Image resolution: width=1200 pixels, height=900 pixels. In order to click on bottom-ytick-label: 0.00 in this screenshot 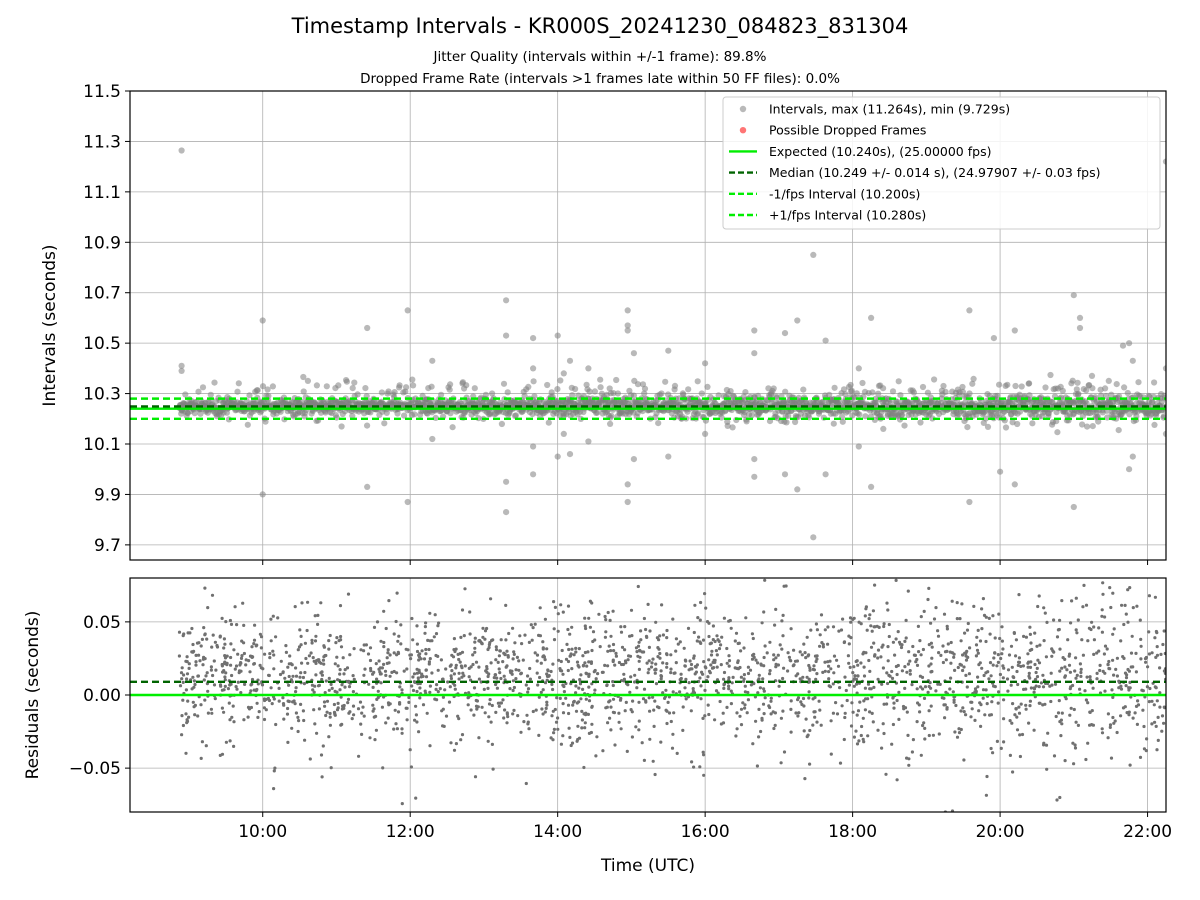, I will do `click(102, 696)`.